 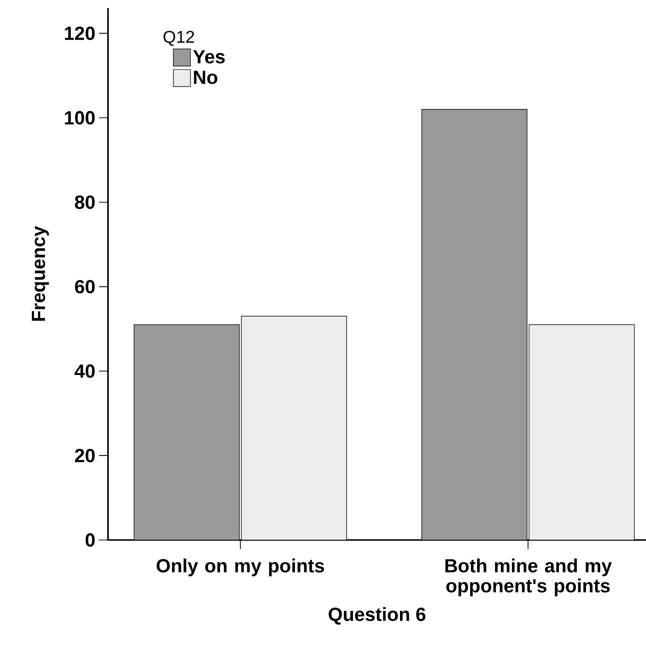 I want to click on y-tick-label: 0, so click(x=90, y=540).